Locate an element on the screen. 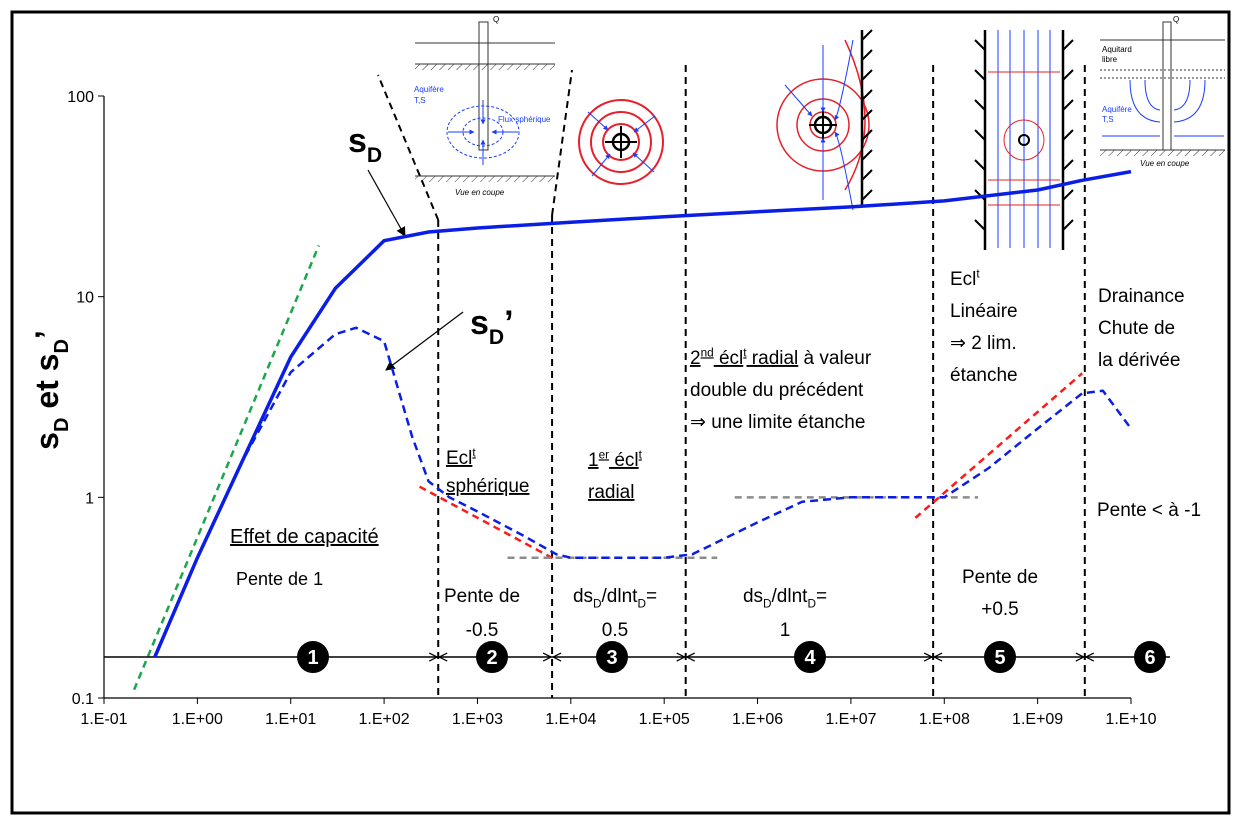 Image resolution: width=1239 pixels, height=821 pixels. annotation: Pente de 1 is located at coordinates (279, 579).